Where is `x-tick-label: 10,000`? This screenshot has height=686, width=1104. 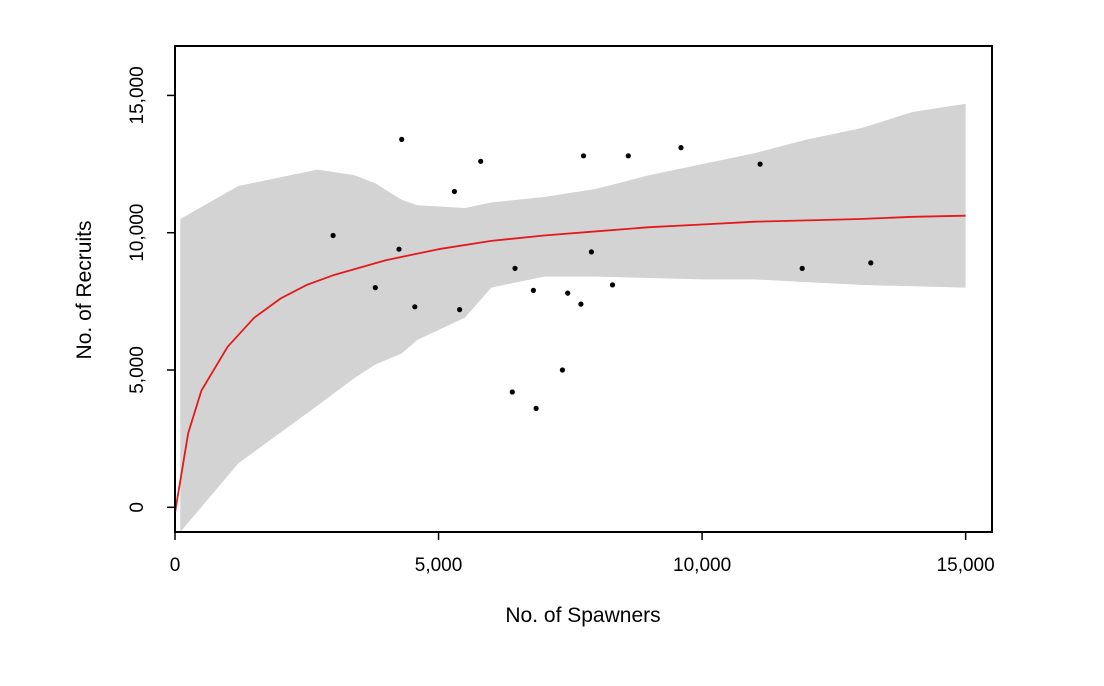 x-tick-label: 10,000 is located at coordinates (702, 565).